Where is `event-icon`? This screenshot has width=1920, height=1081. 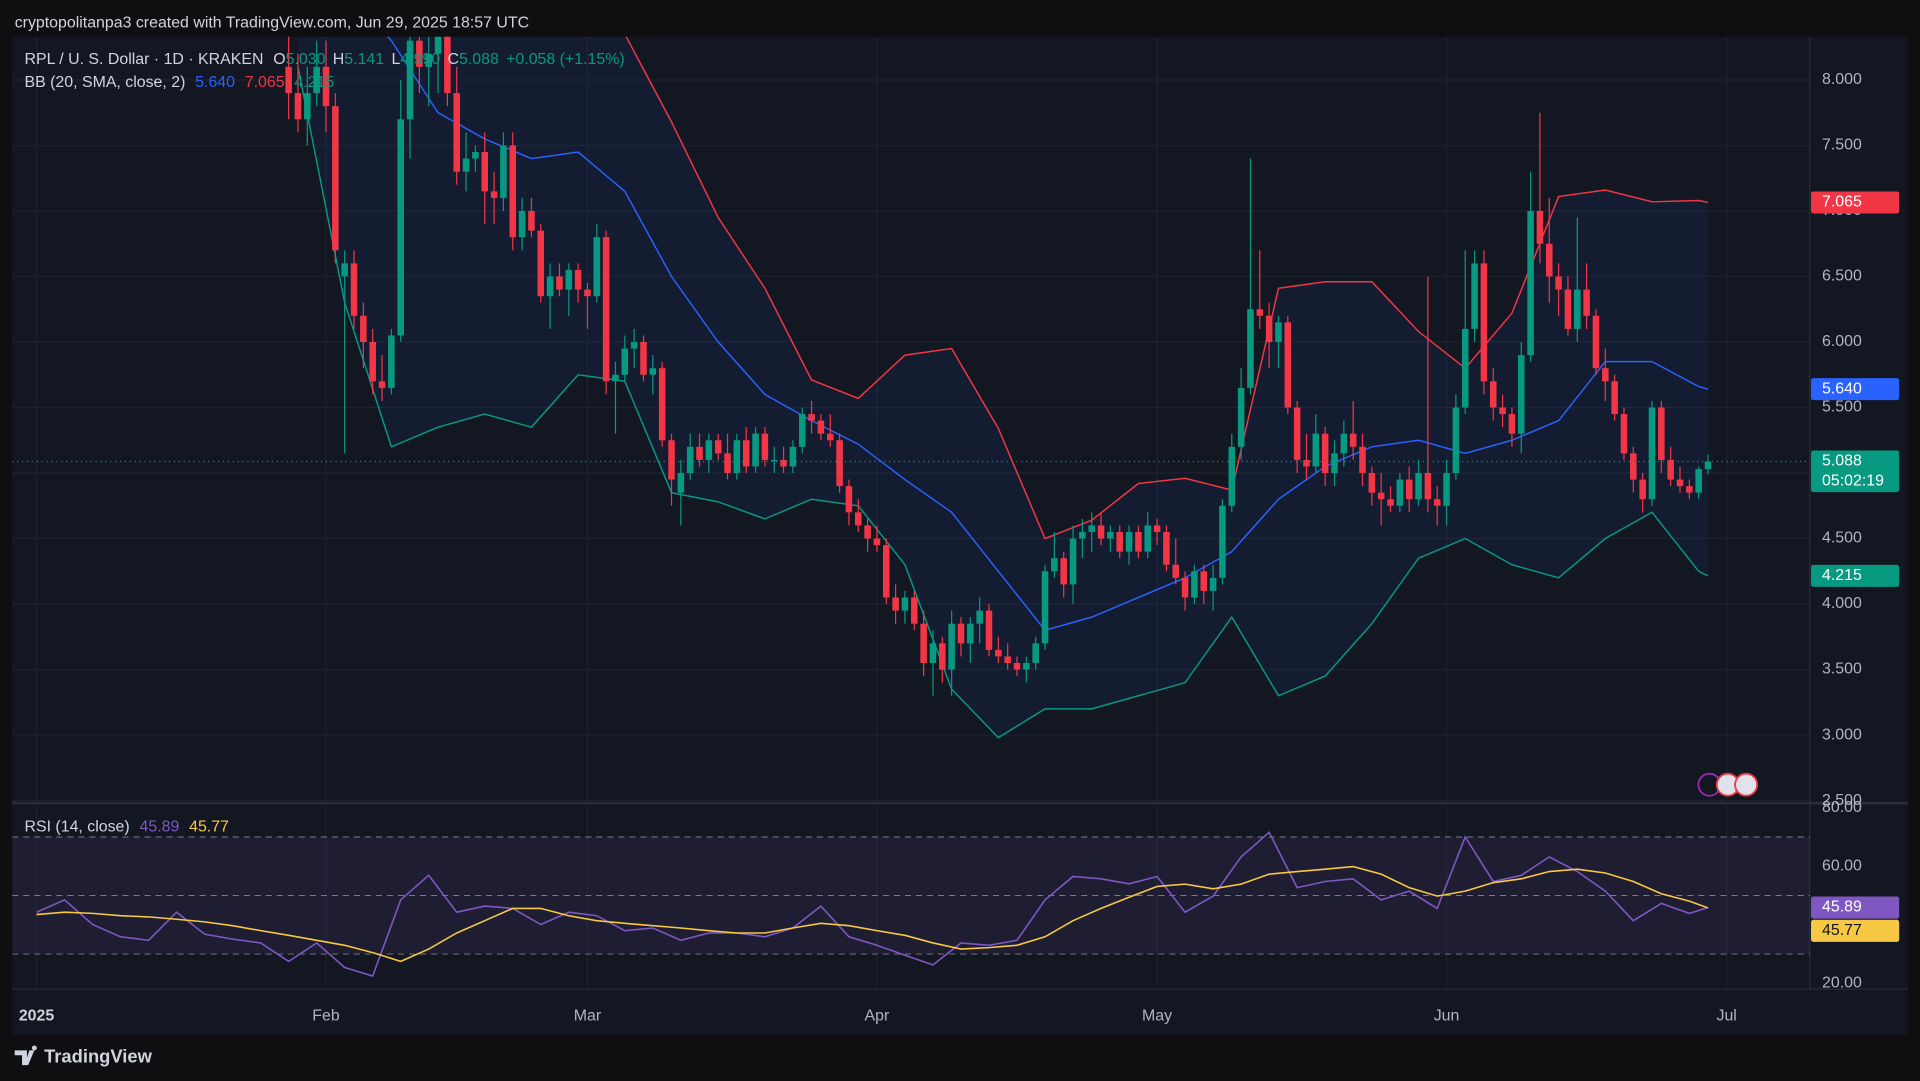 event-icon is located at coordinates (1746, 784).